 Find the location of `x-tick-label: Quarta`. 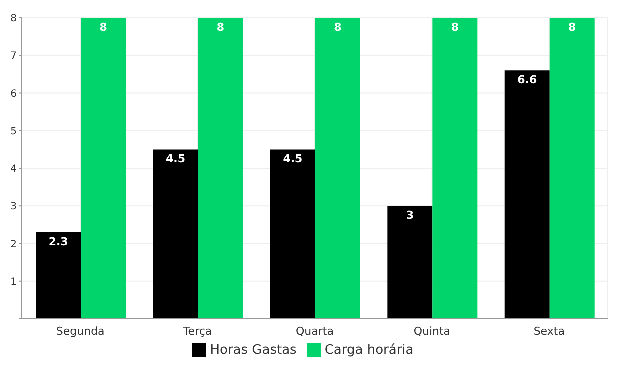

x-tick-label: Quarta is located at coordinates (315, 331).